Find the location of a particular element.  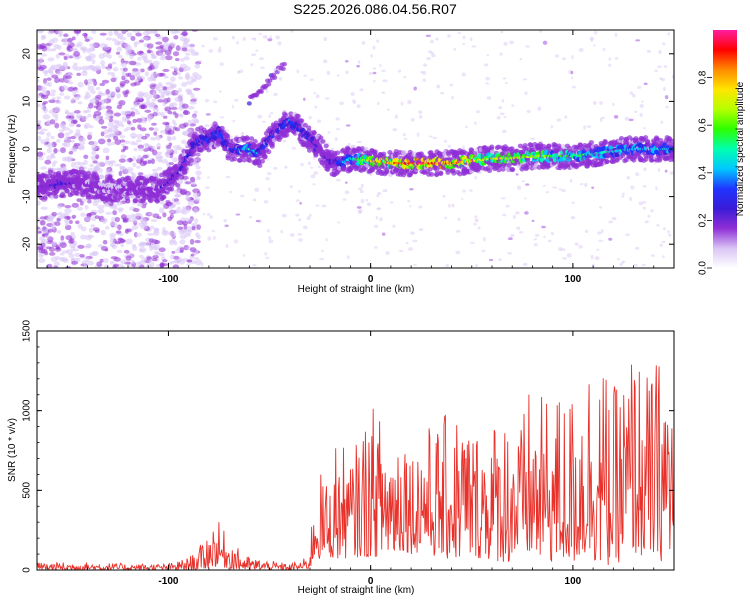

ridge-branch is located at coordinates (249, 103).